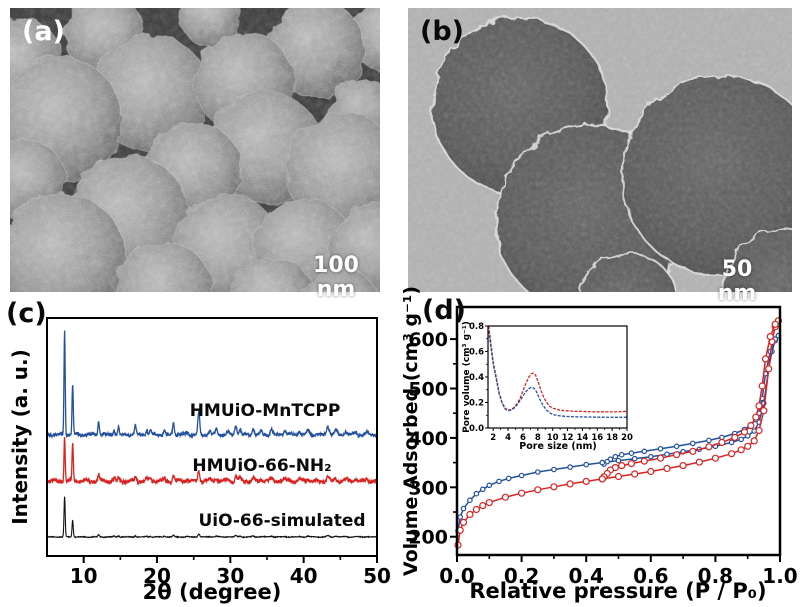 This screenshot has width=800, height=607. Describe the element at coordinates (582, 438) in the screenshot. I see `svg-text: 14` at that location.